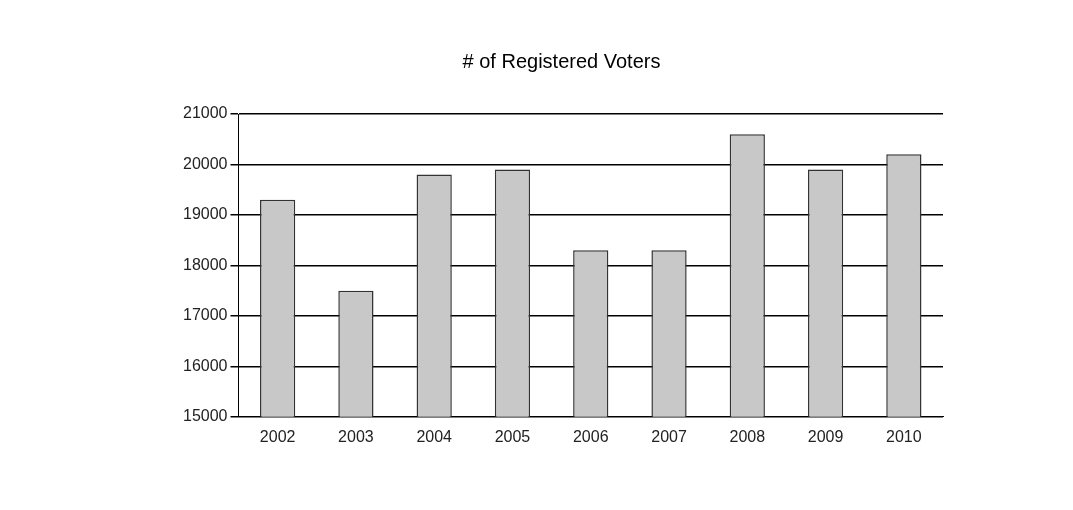  What do you see at coordinates (904, 436) in the screenshot?
I see `x-tick-label: 2010` at bounding box center [904, 436].